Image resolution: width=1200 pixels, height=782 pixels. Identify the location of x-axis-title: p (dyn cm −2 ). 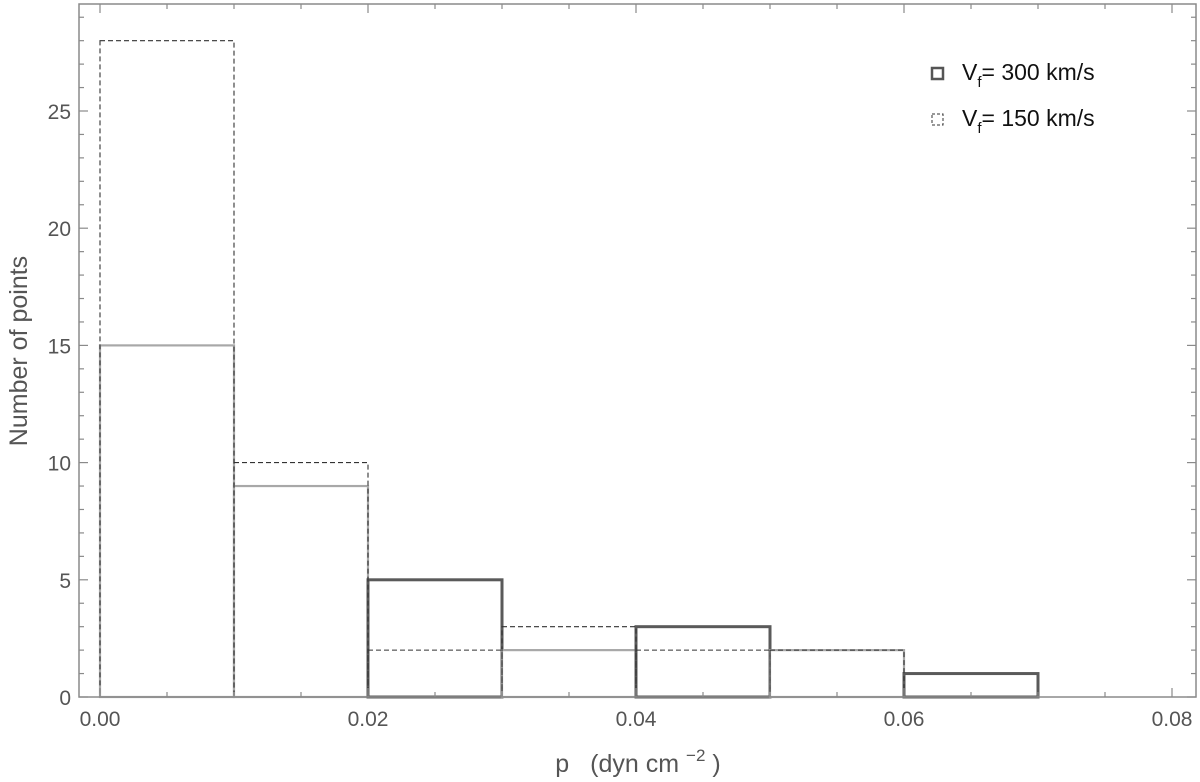
(637, 758).